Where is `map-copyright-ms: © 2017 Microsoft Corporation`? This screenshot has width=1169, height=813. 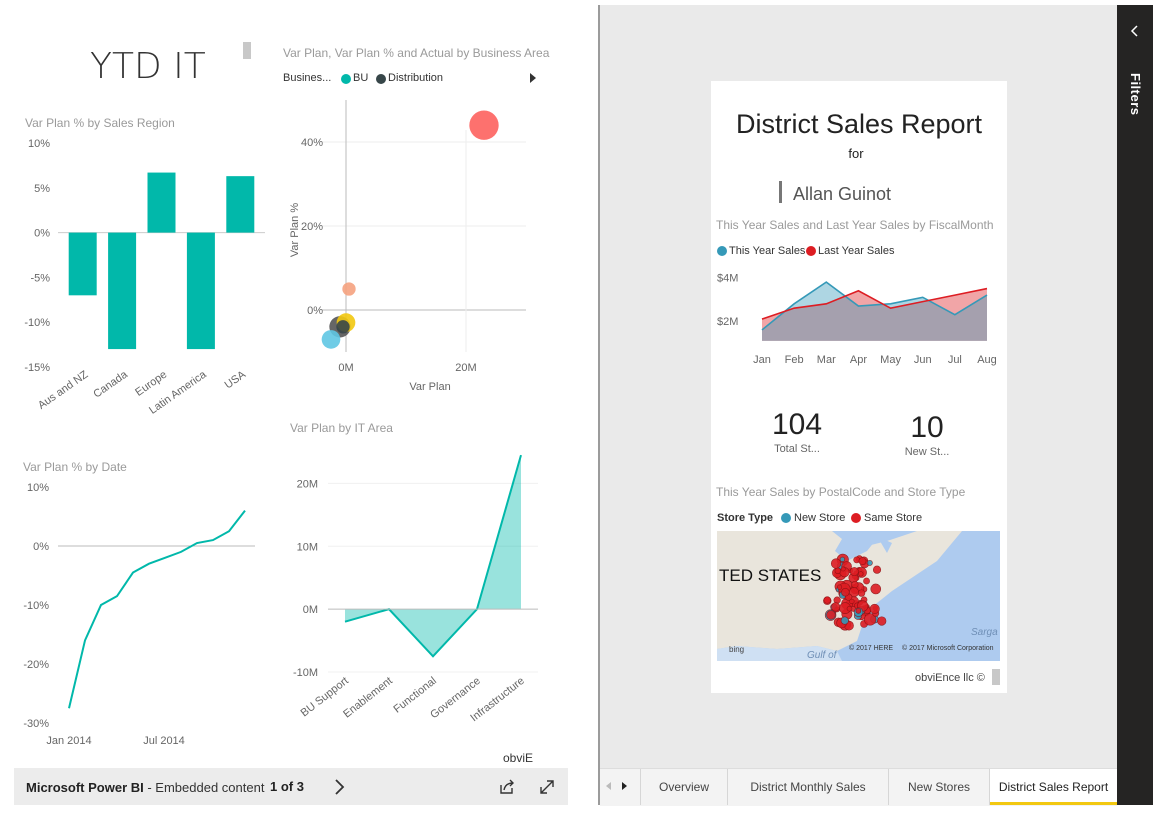
map-copyright-ms: © 2017 Microsoft Corporation is located at coordinates (948, 648).